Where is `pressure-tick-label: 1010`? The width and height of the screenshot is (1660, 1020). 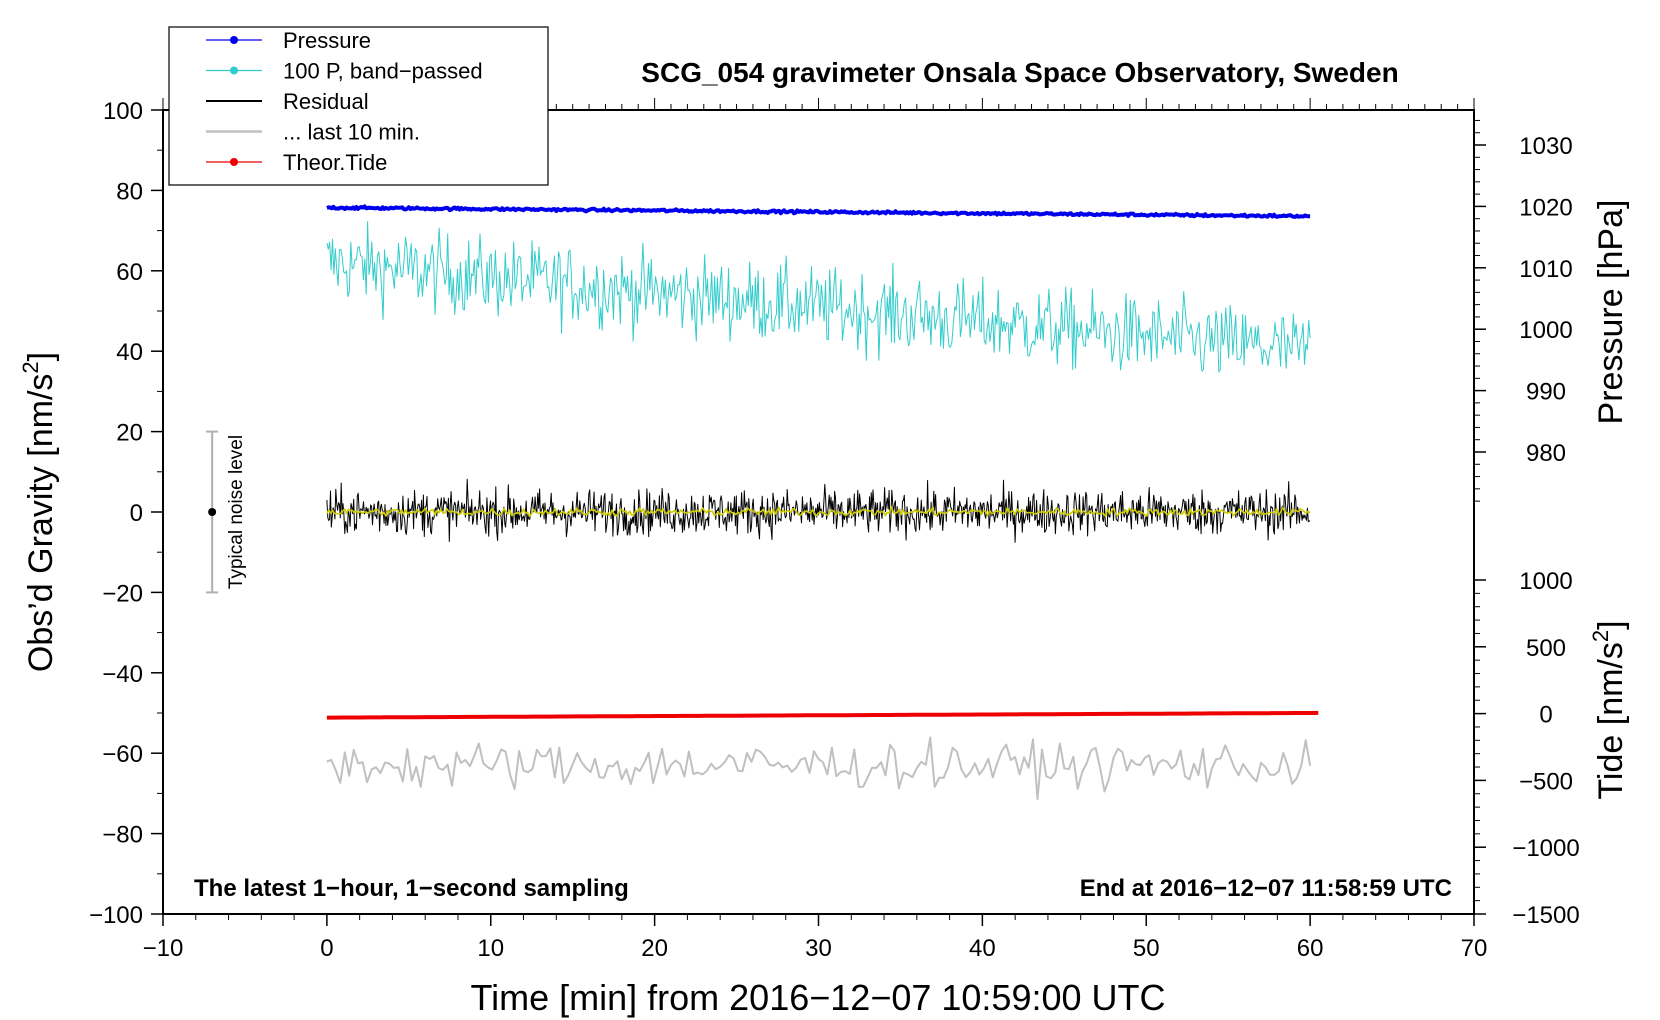 pressure-tick-label: 1010 is located at coordinates (1545, 269).